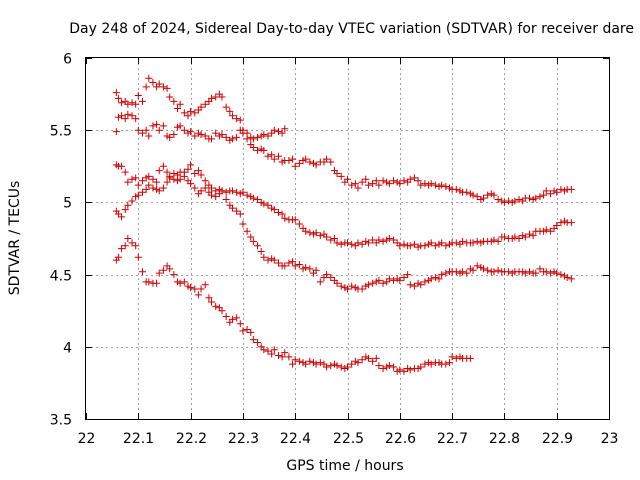 This screenshot has height=480, width=640. What do you see at coordinates (344, 466) in the screenshot?
I see `x-axis-label: GPS time / hours` at bounding box center [344, 466].